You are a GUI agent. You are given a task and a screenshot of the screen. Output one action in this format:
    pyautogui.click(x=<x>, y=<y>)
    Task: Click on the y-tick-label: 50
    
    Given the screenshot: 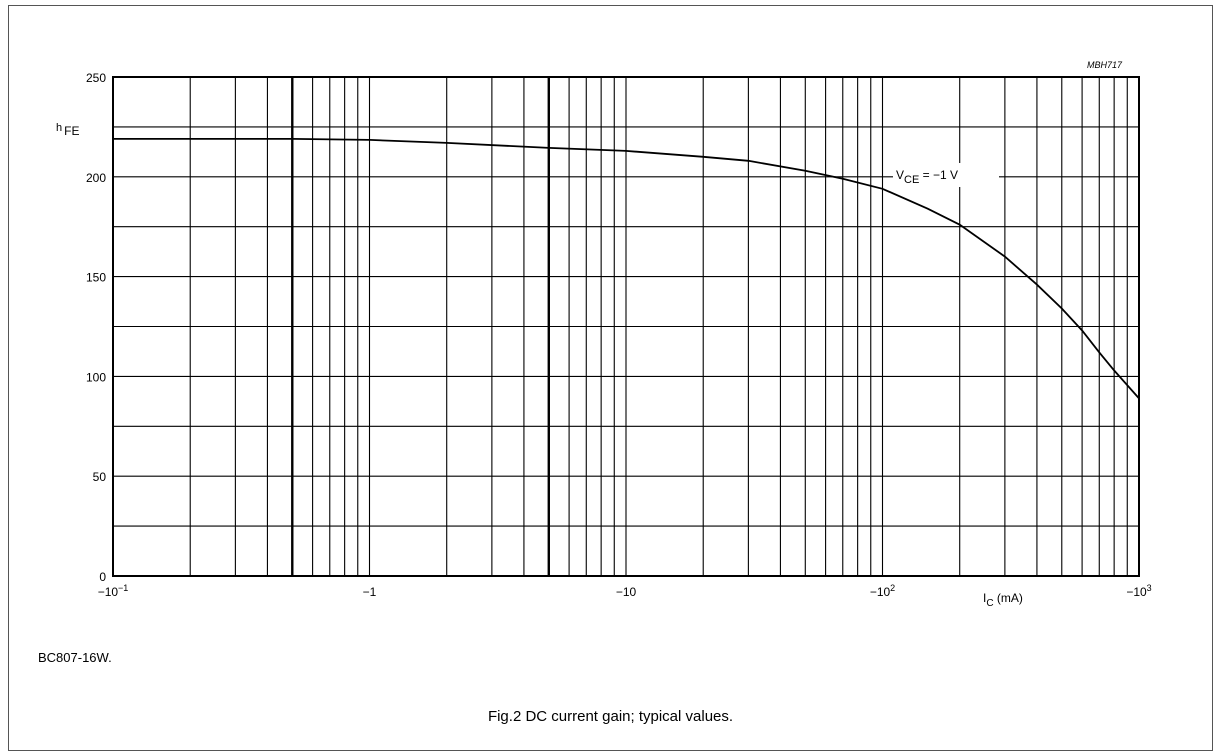 What is the action you would take?
    pyautogui.click(x=100, y=477)
    